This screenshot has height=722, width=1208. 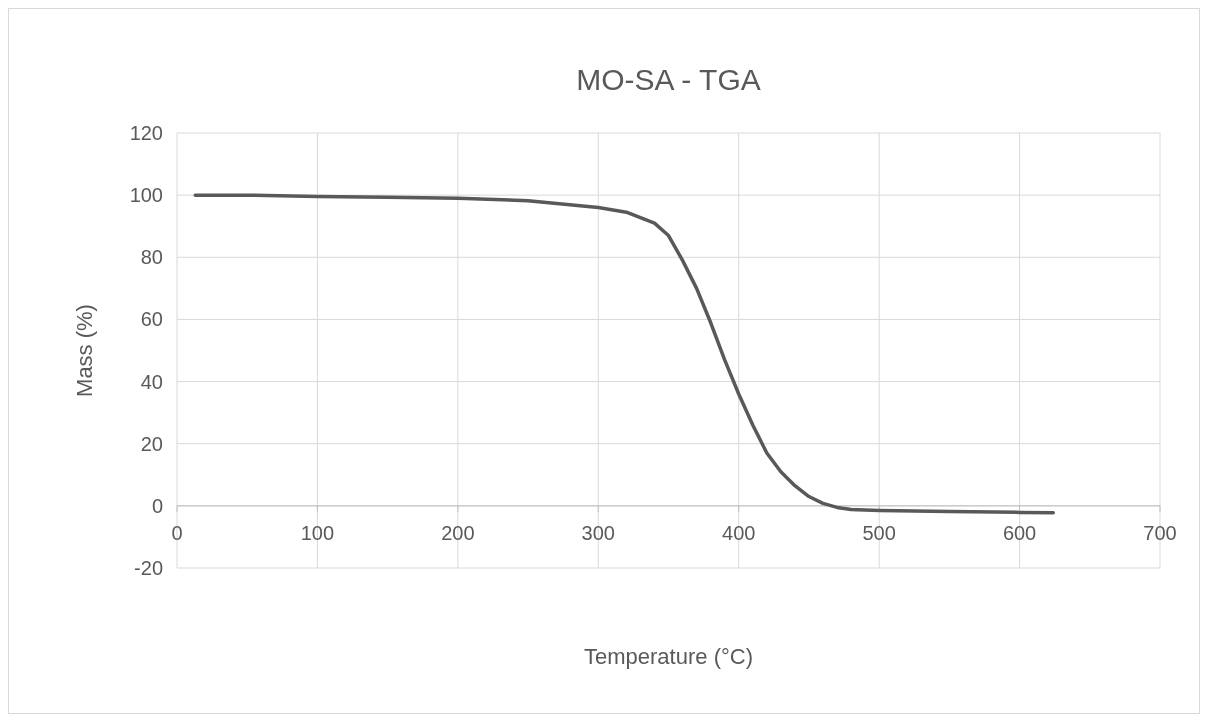 What do you see at coordinates (317, 532) in the screenshot?
I see `x-tick-label: 100` at bounding box center [317, 532].